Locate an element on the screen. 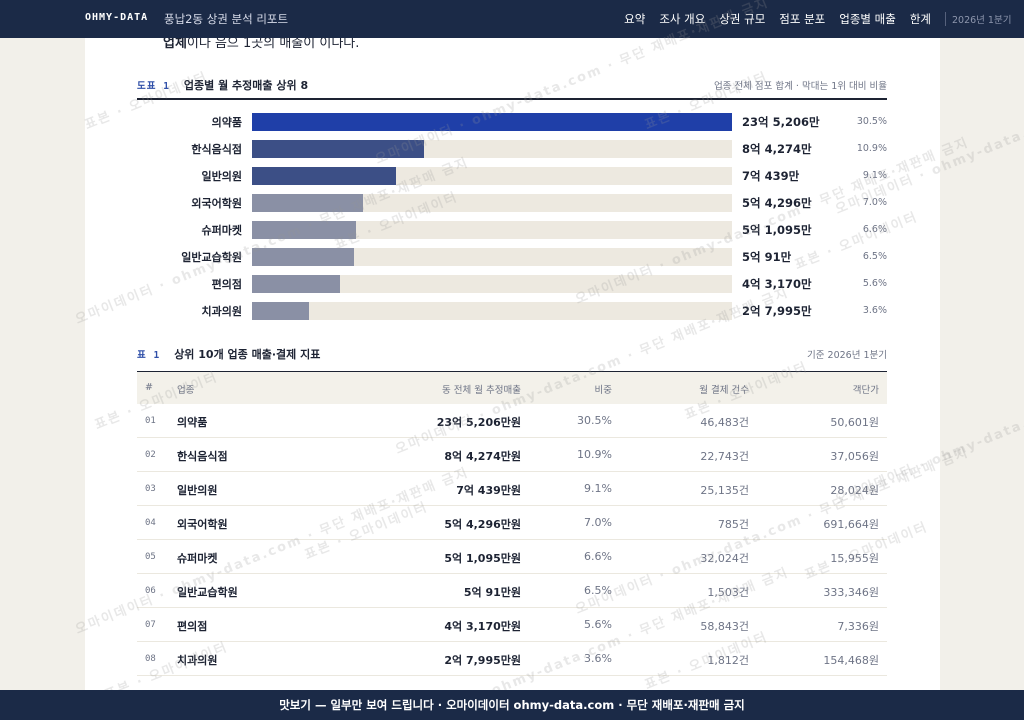  bar-row: 외국어학원 5억 4,296만 7.0% is located at coordinates (512, 203).